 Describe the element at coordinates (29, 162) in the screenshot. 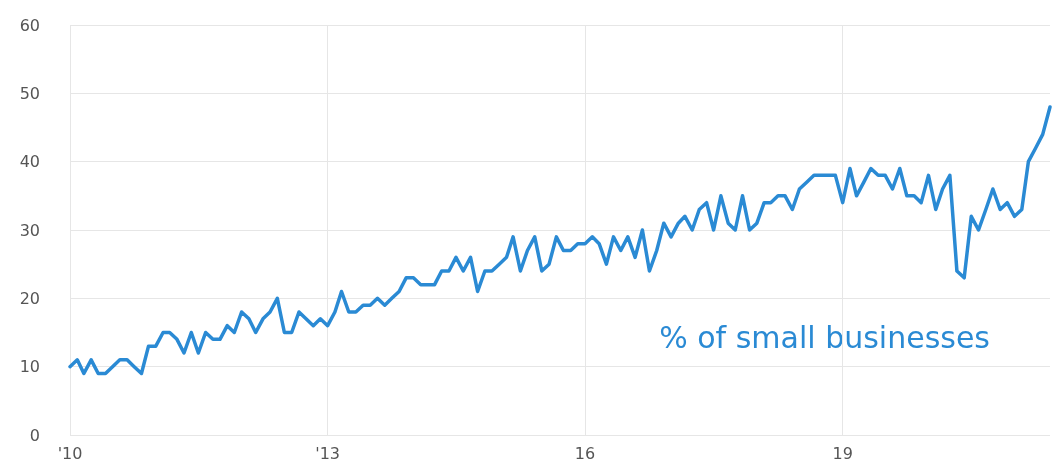

I see `y-tick-label: 40` at that location.